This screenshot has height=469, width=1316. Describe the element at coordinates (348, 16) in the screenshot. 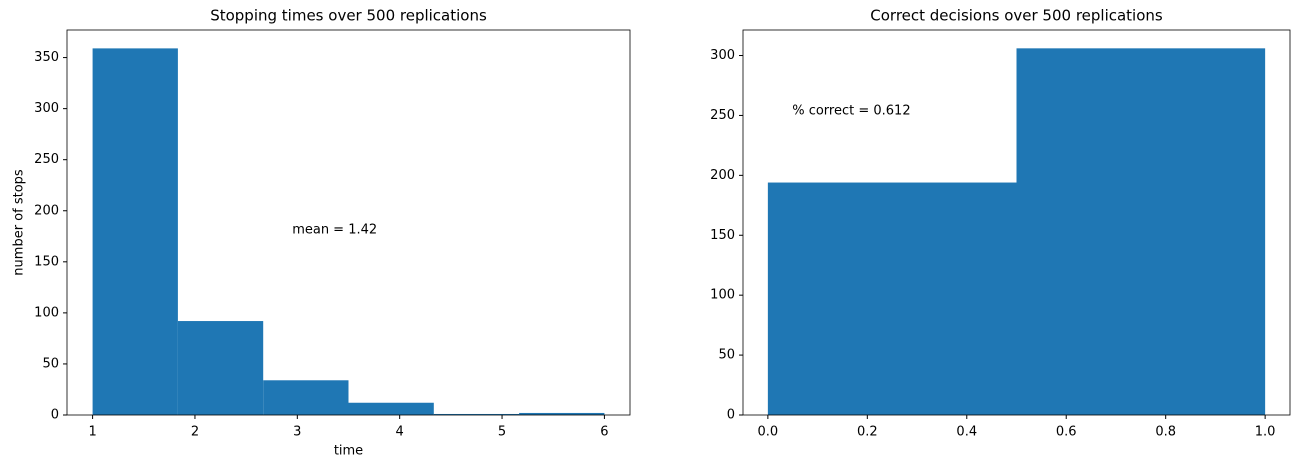

I see `chart-title: Stopping times over 500 replications` at that location.